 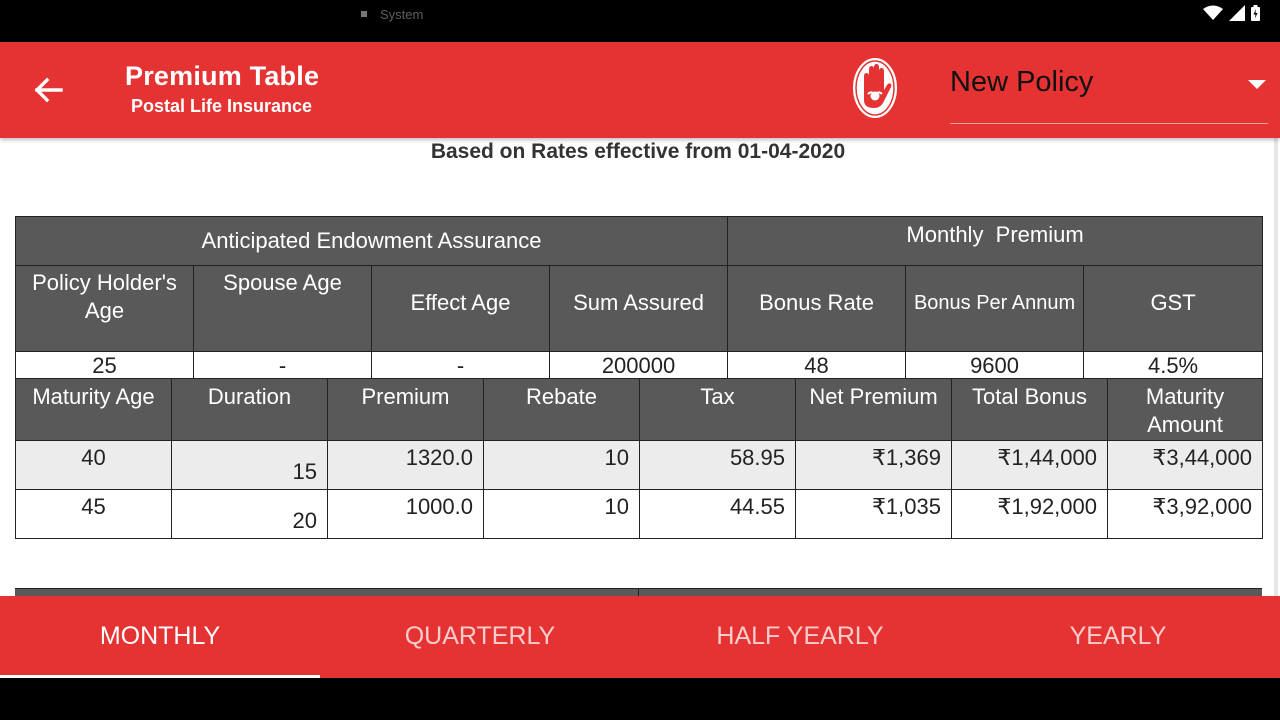 I want to click on tax-cell: 58.95, so click(x=717, y=465).